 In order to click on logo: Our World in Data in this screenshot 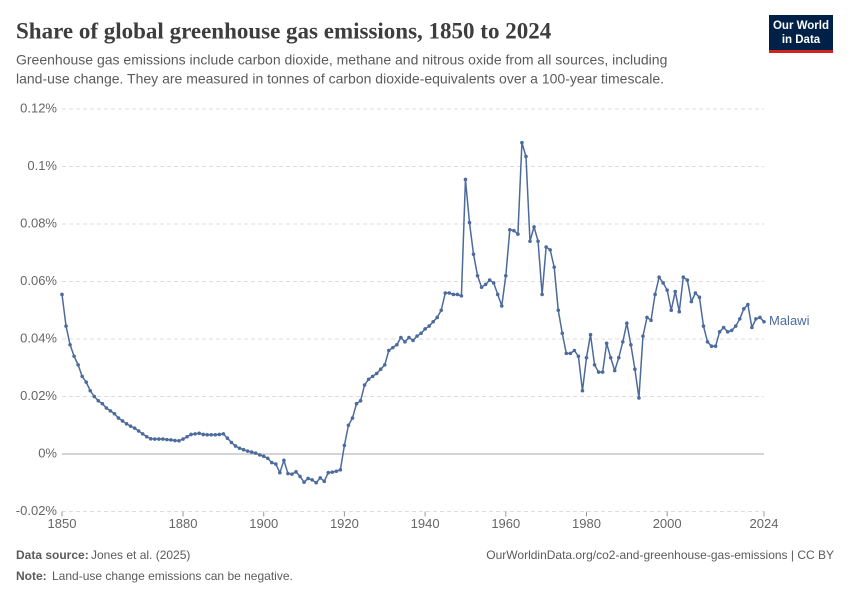, I will do `click(801, 34)`.